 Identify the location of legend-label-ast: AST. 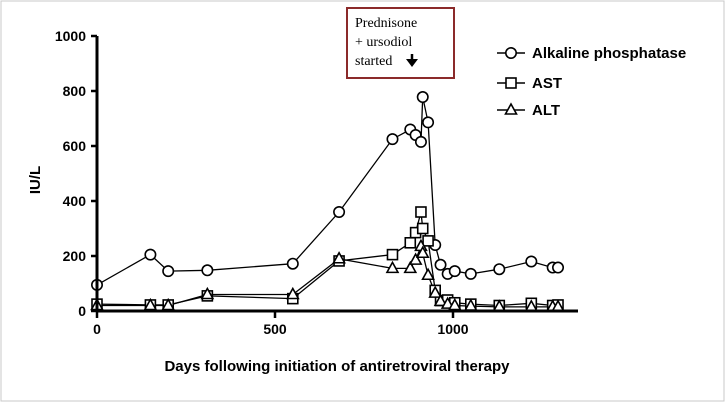
(547, 83).